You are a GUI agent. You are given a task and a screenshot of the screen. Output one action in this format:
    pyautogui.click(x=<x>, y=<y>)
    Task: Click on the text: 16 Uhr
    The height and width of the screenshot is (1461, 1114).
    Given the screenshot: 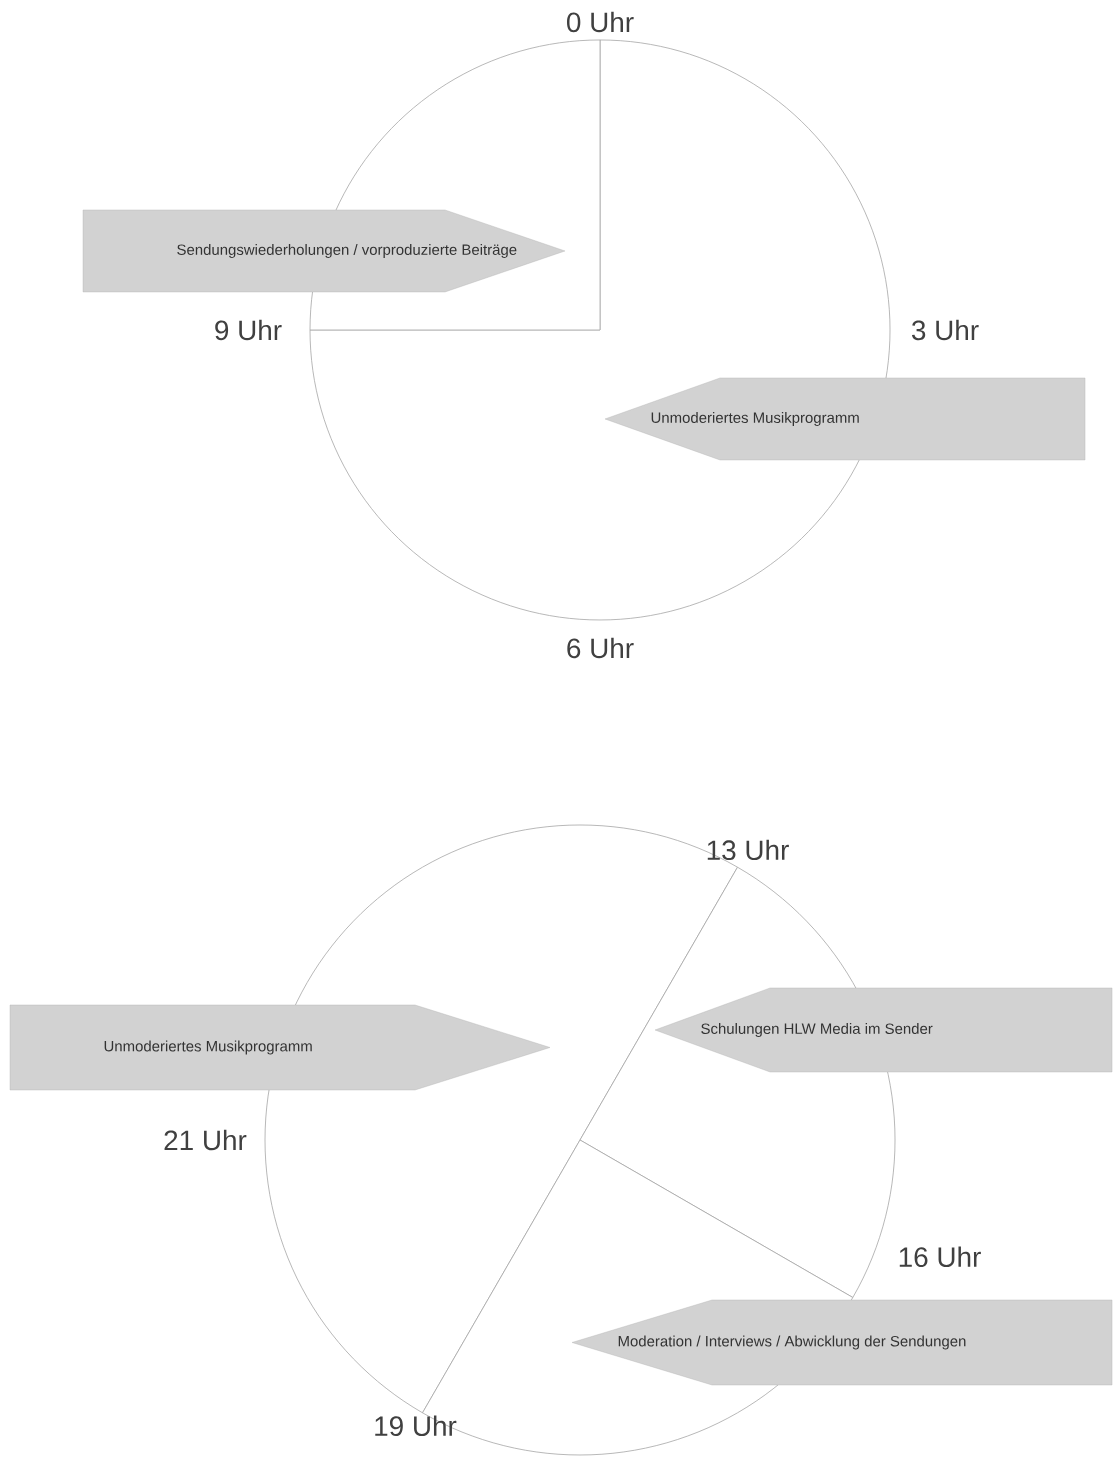 What is the action you would take?
    pyautogui.click(x=940, y=1257)
    